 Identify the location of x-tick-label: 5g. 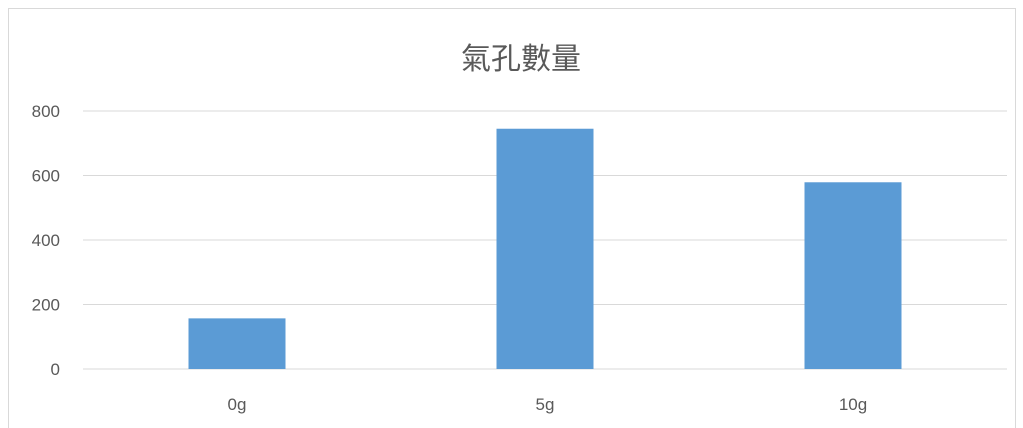
(545, 404).